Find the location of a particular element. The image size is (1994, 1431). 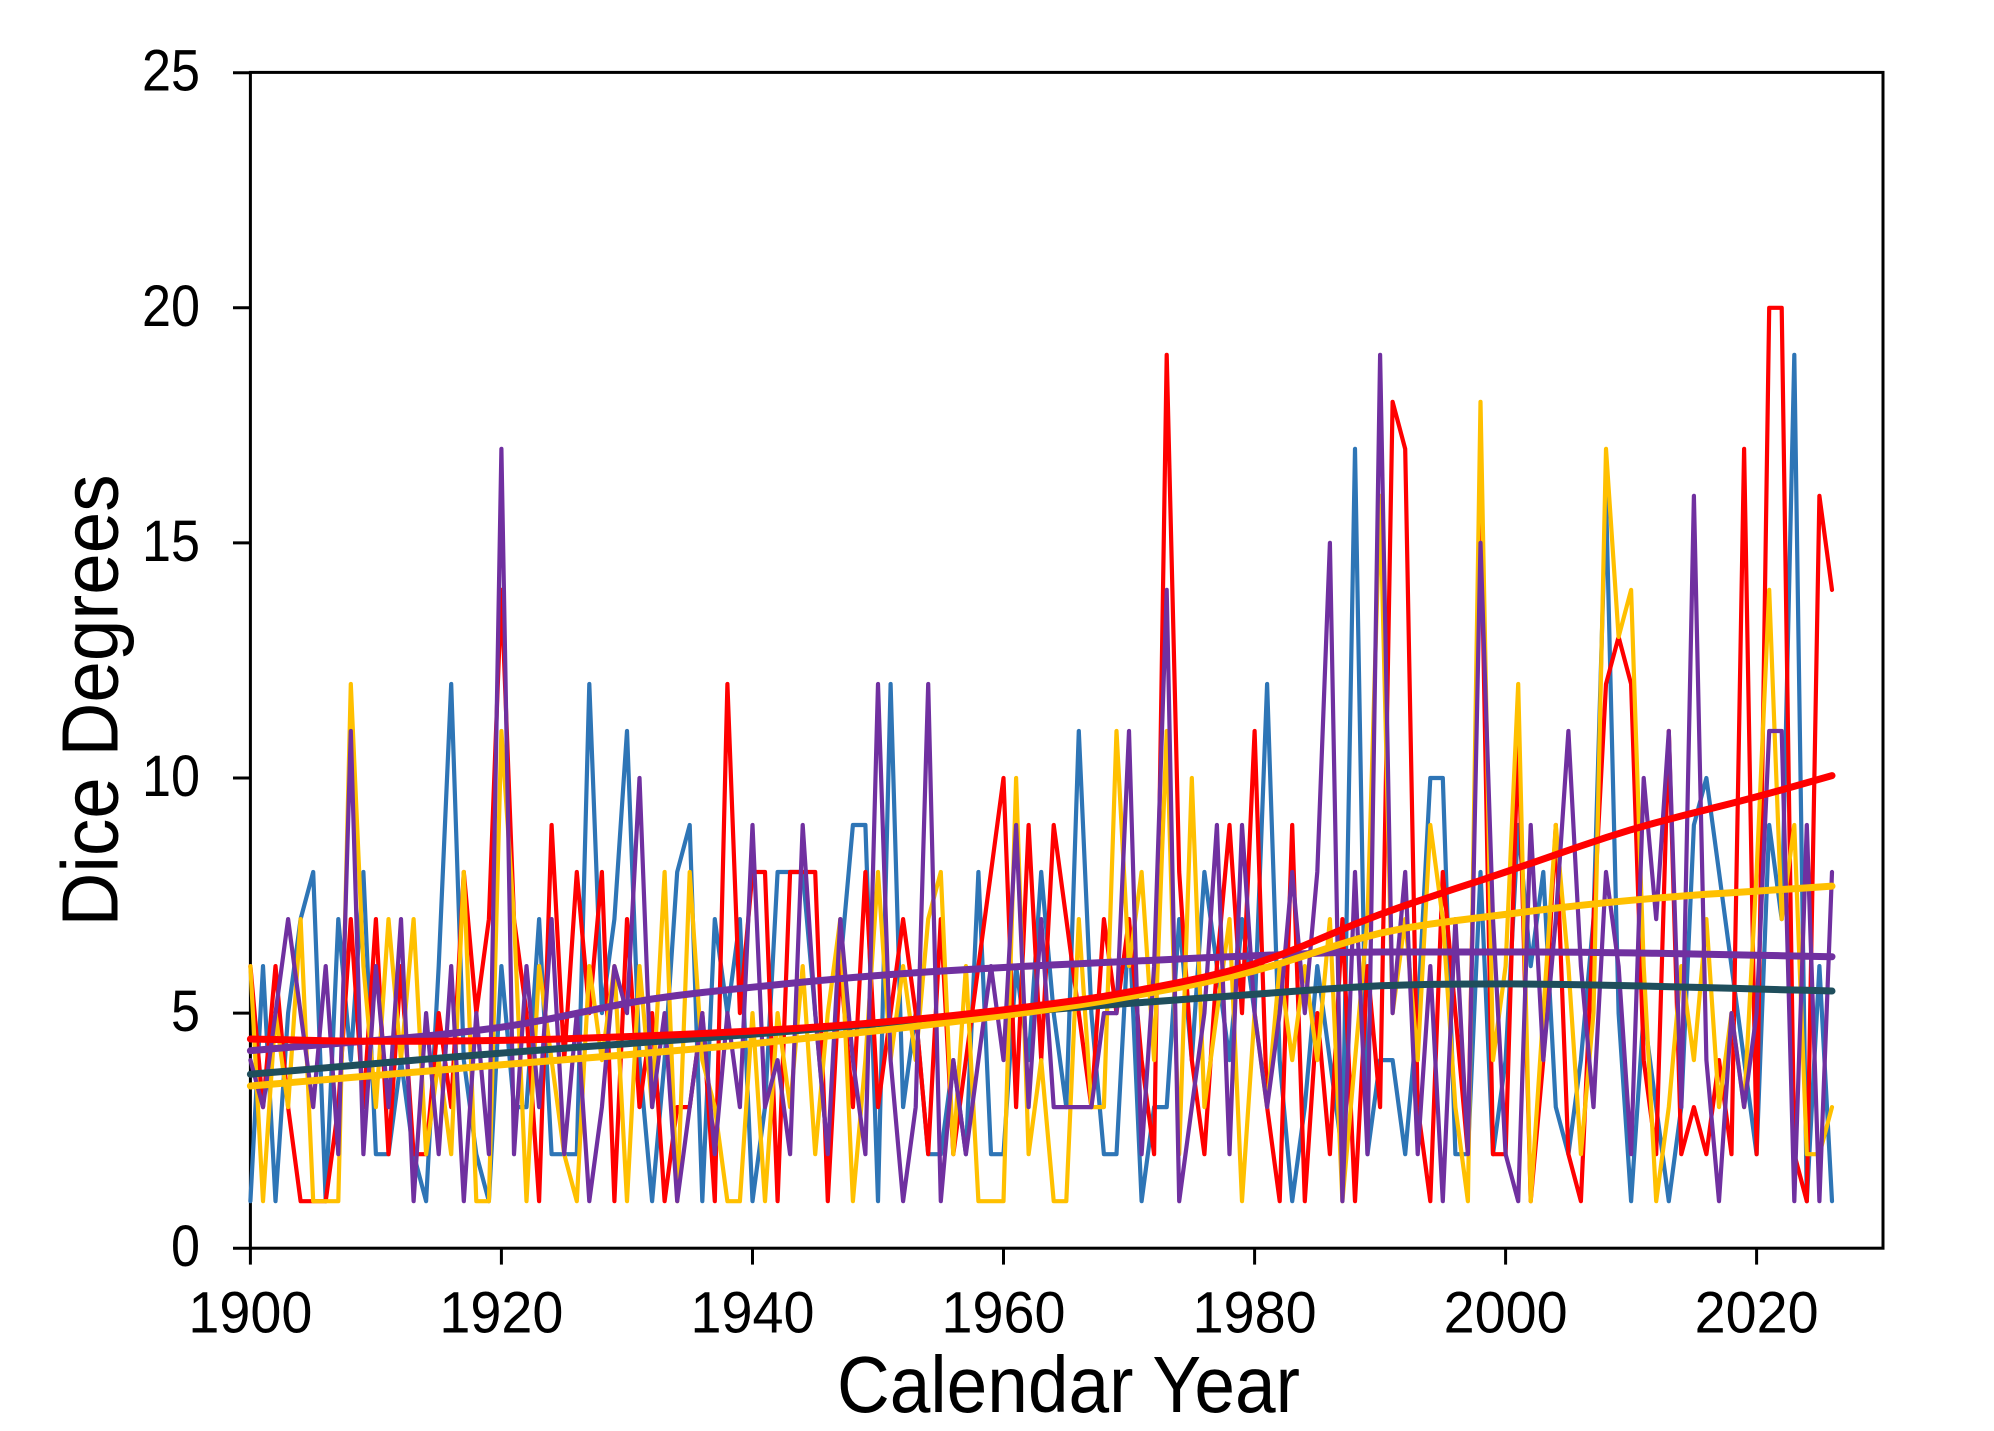

svg-text: 2000 is located at coordinates (1506, 1312).